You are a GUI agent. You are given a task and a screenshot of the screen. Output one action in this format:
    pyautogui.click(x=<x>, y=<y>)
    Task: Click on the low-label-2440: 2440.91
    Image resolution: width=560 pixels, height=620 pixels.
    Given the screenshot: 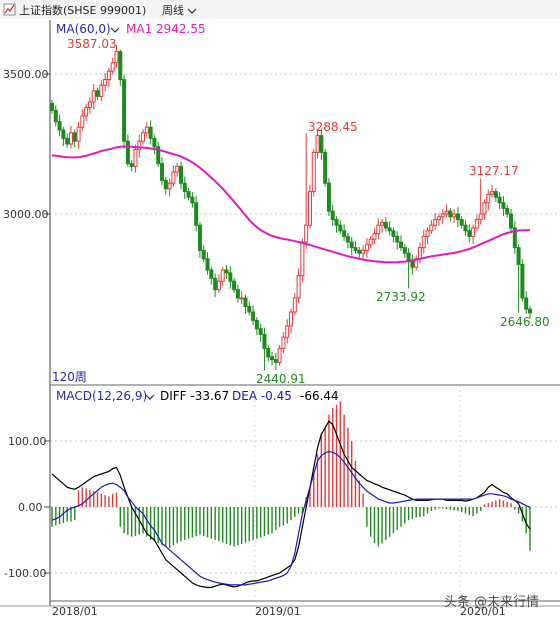 What is the action you would take?
    pyautogui.click(x=281, y=379)
    